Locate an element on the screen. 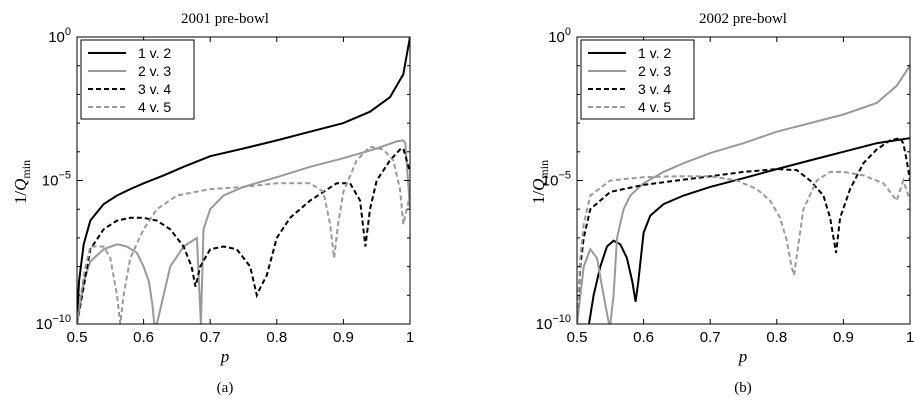 This screenshot has width=915, height=406. panel-b-ylabel-sub: min is located at coordinates (544, 169).